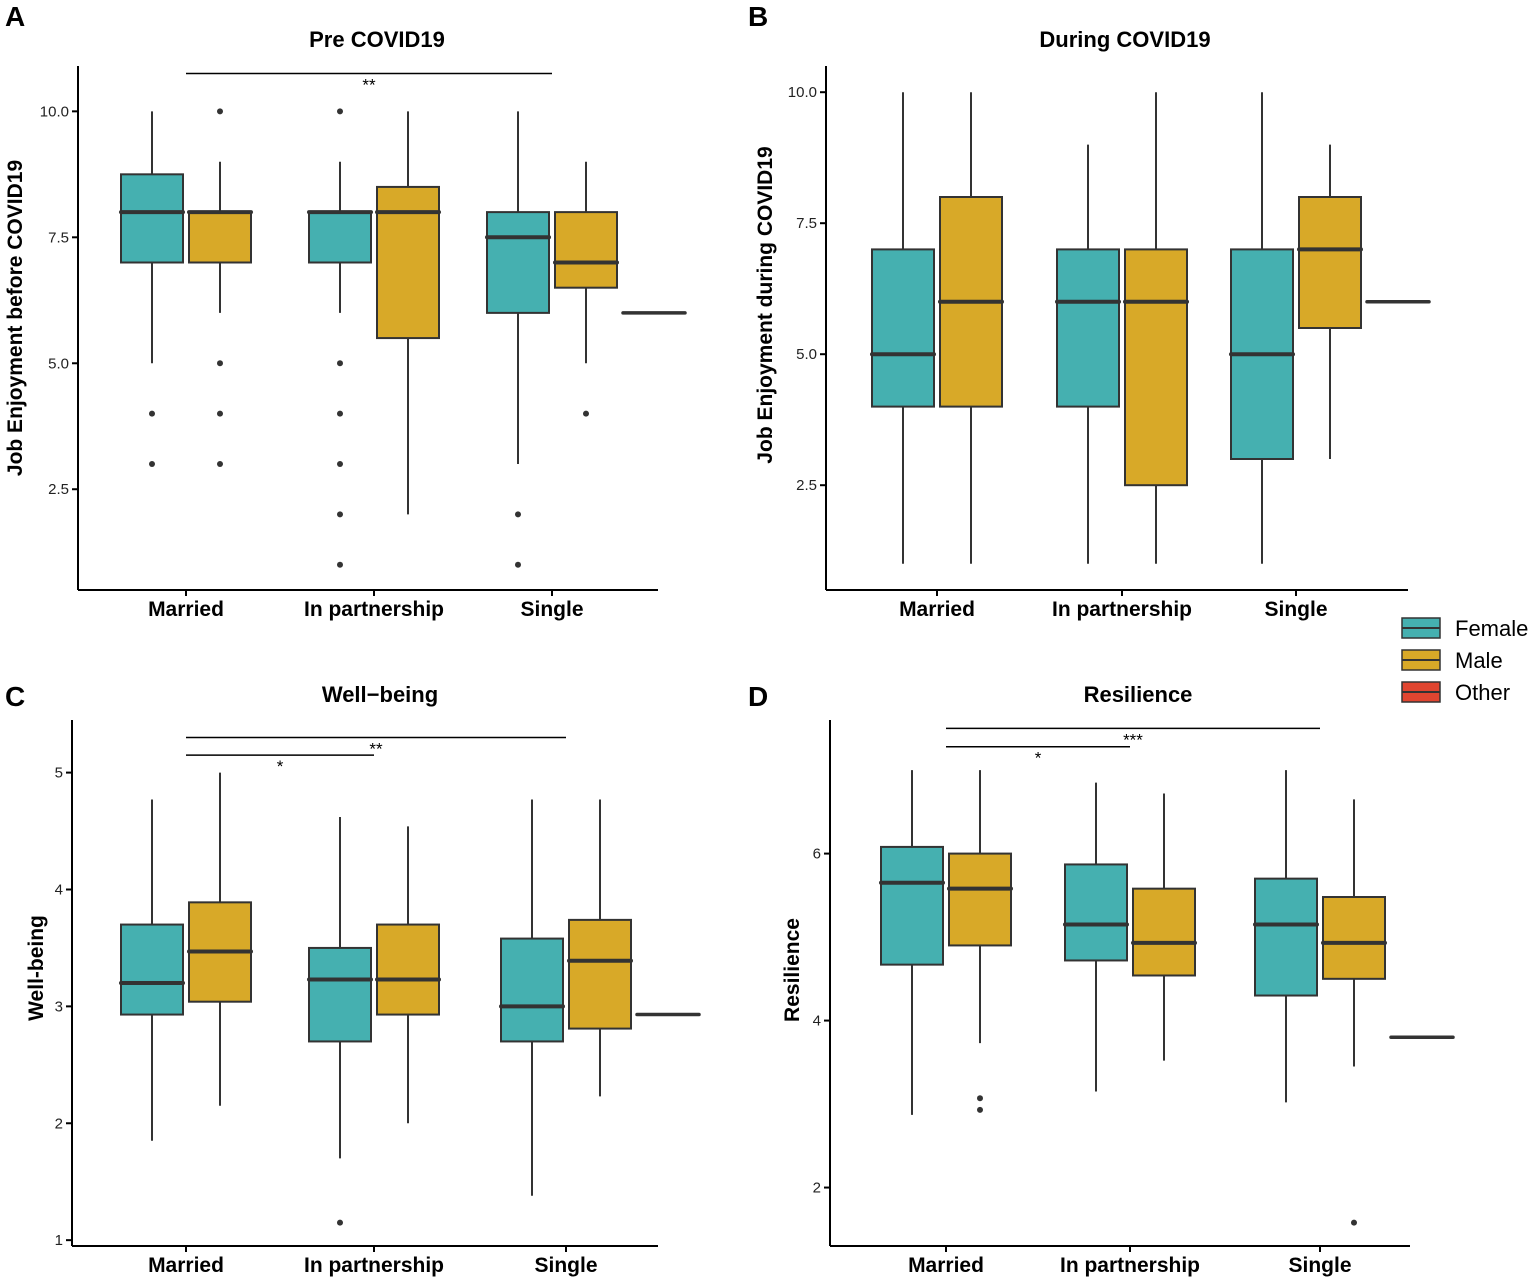 Image resolution: width=1535 pixels, height=1279 pixels. Describe the element at coordinates (15, 318) in the screenshot. I see `y-axis-label: Job Enjoyment before COVID19` at that location.